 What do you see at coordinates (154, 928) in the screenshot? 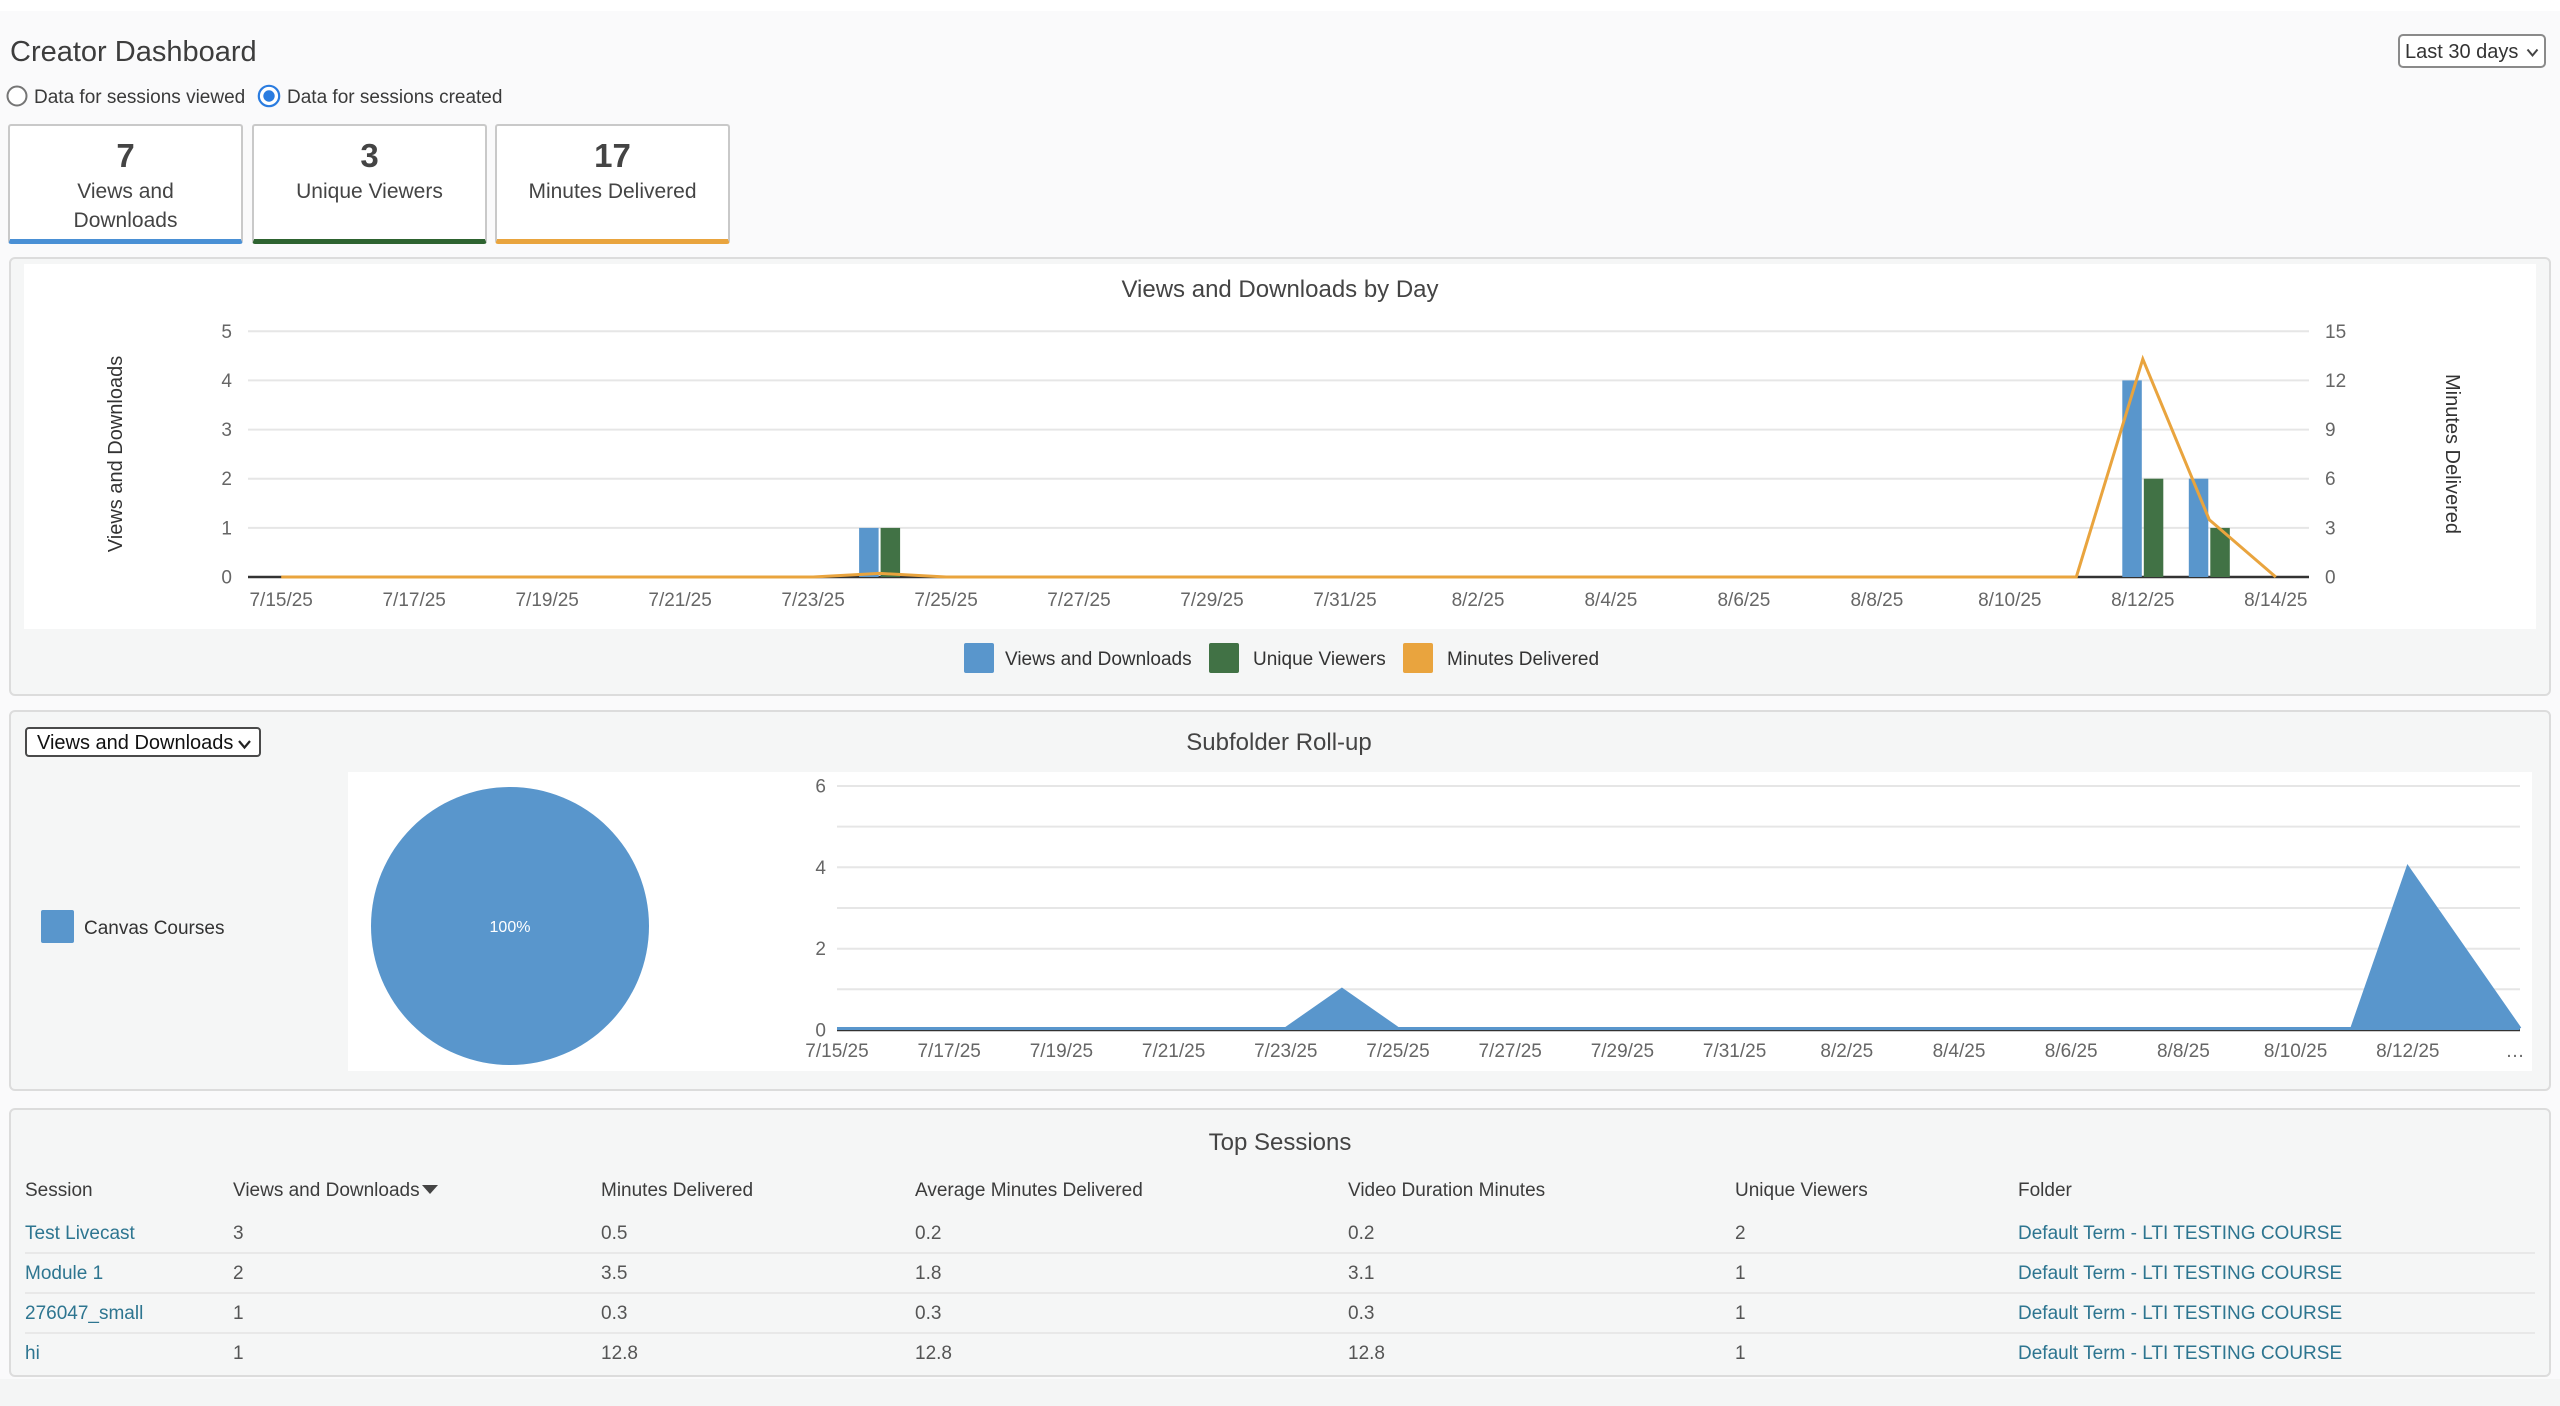
I see `svg-text: Canvas Courses` at bounding box center [154, 928].